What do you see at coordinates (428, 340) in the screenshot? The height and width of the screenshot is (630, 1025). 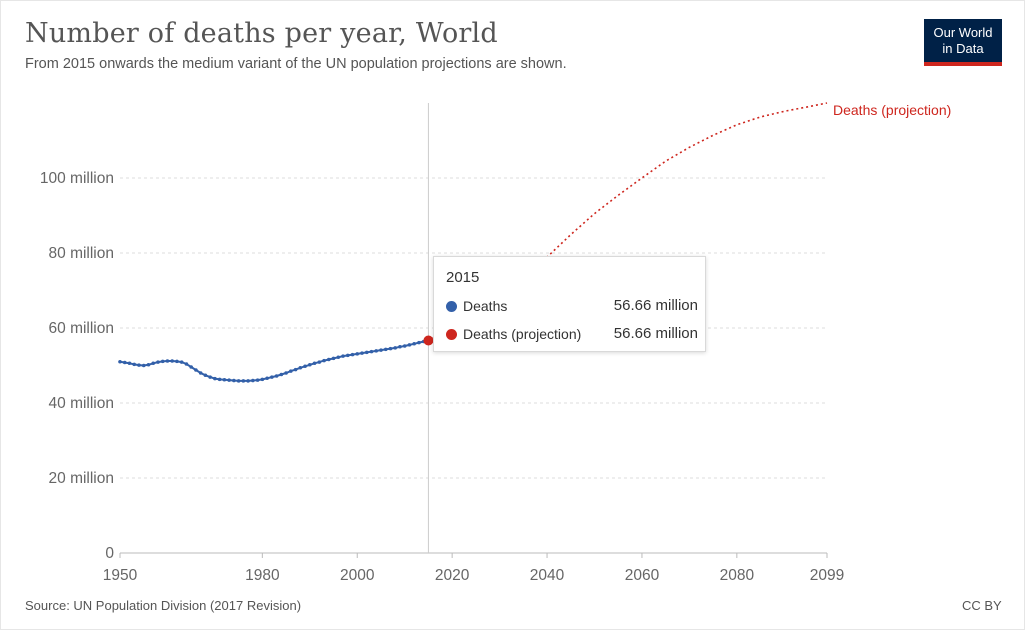 I see `highlight-point` at bounding box center [428, 340].